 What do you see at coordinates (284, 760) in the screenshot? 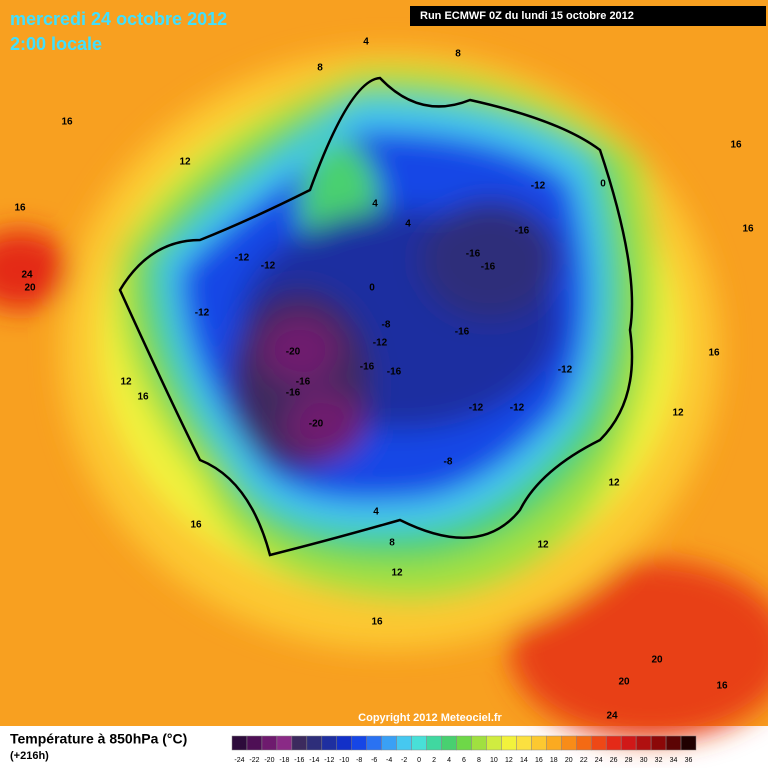
I see `colorbar-tick-label: -18` at bounding box center [284, 760].